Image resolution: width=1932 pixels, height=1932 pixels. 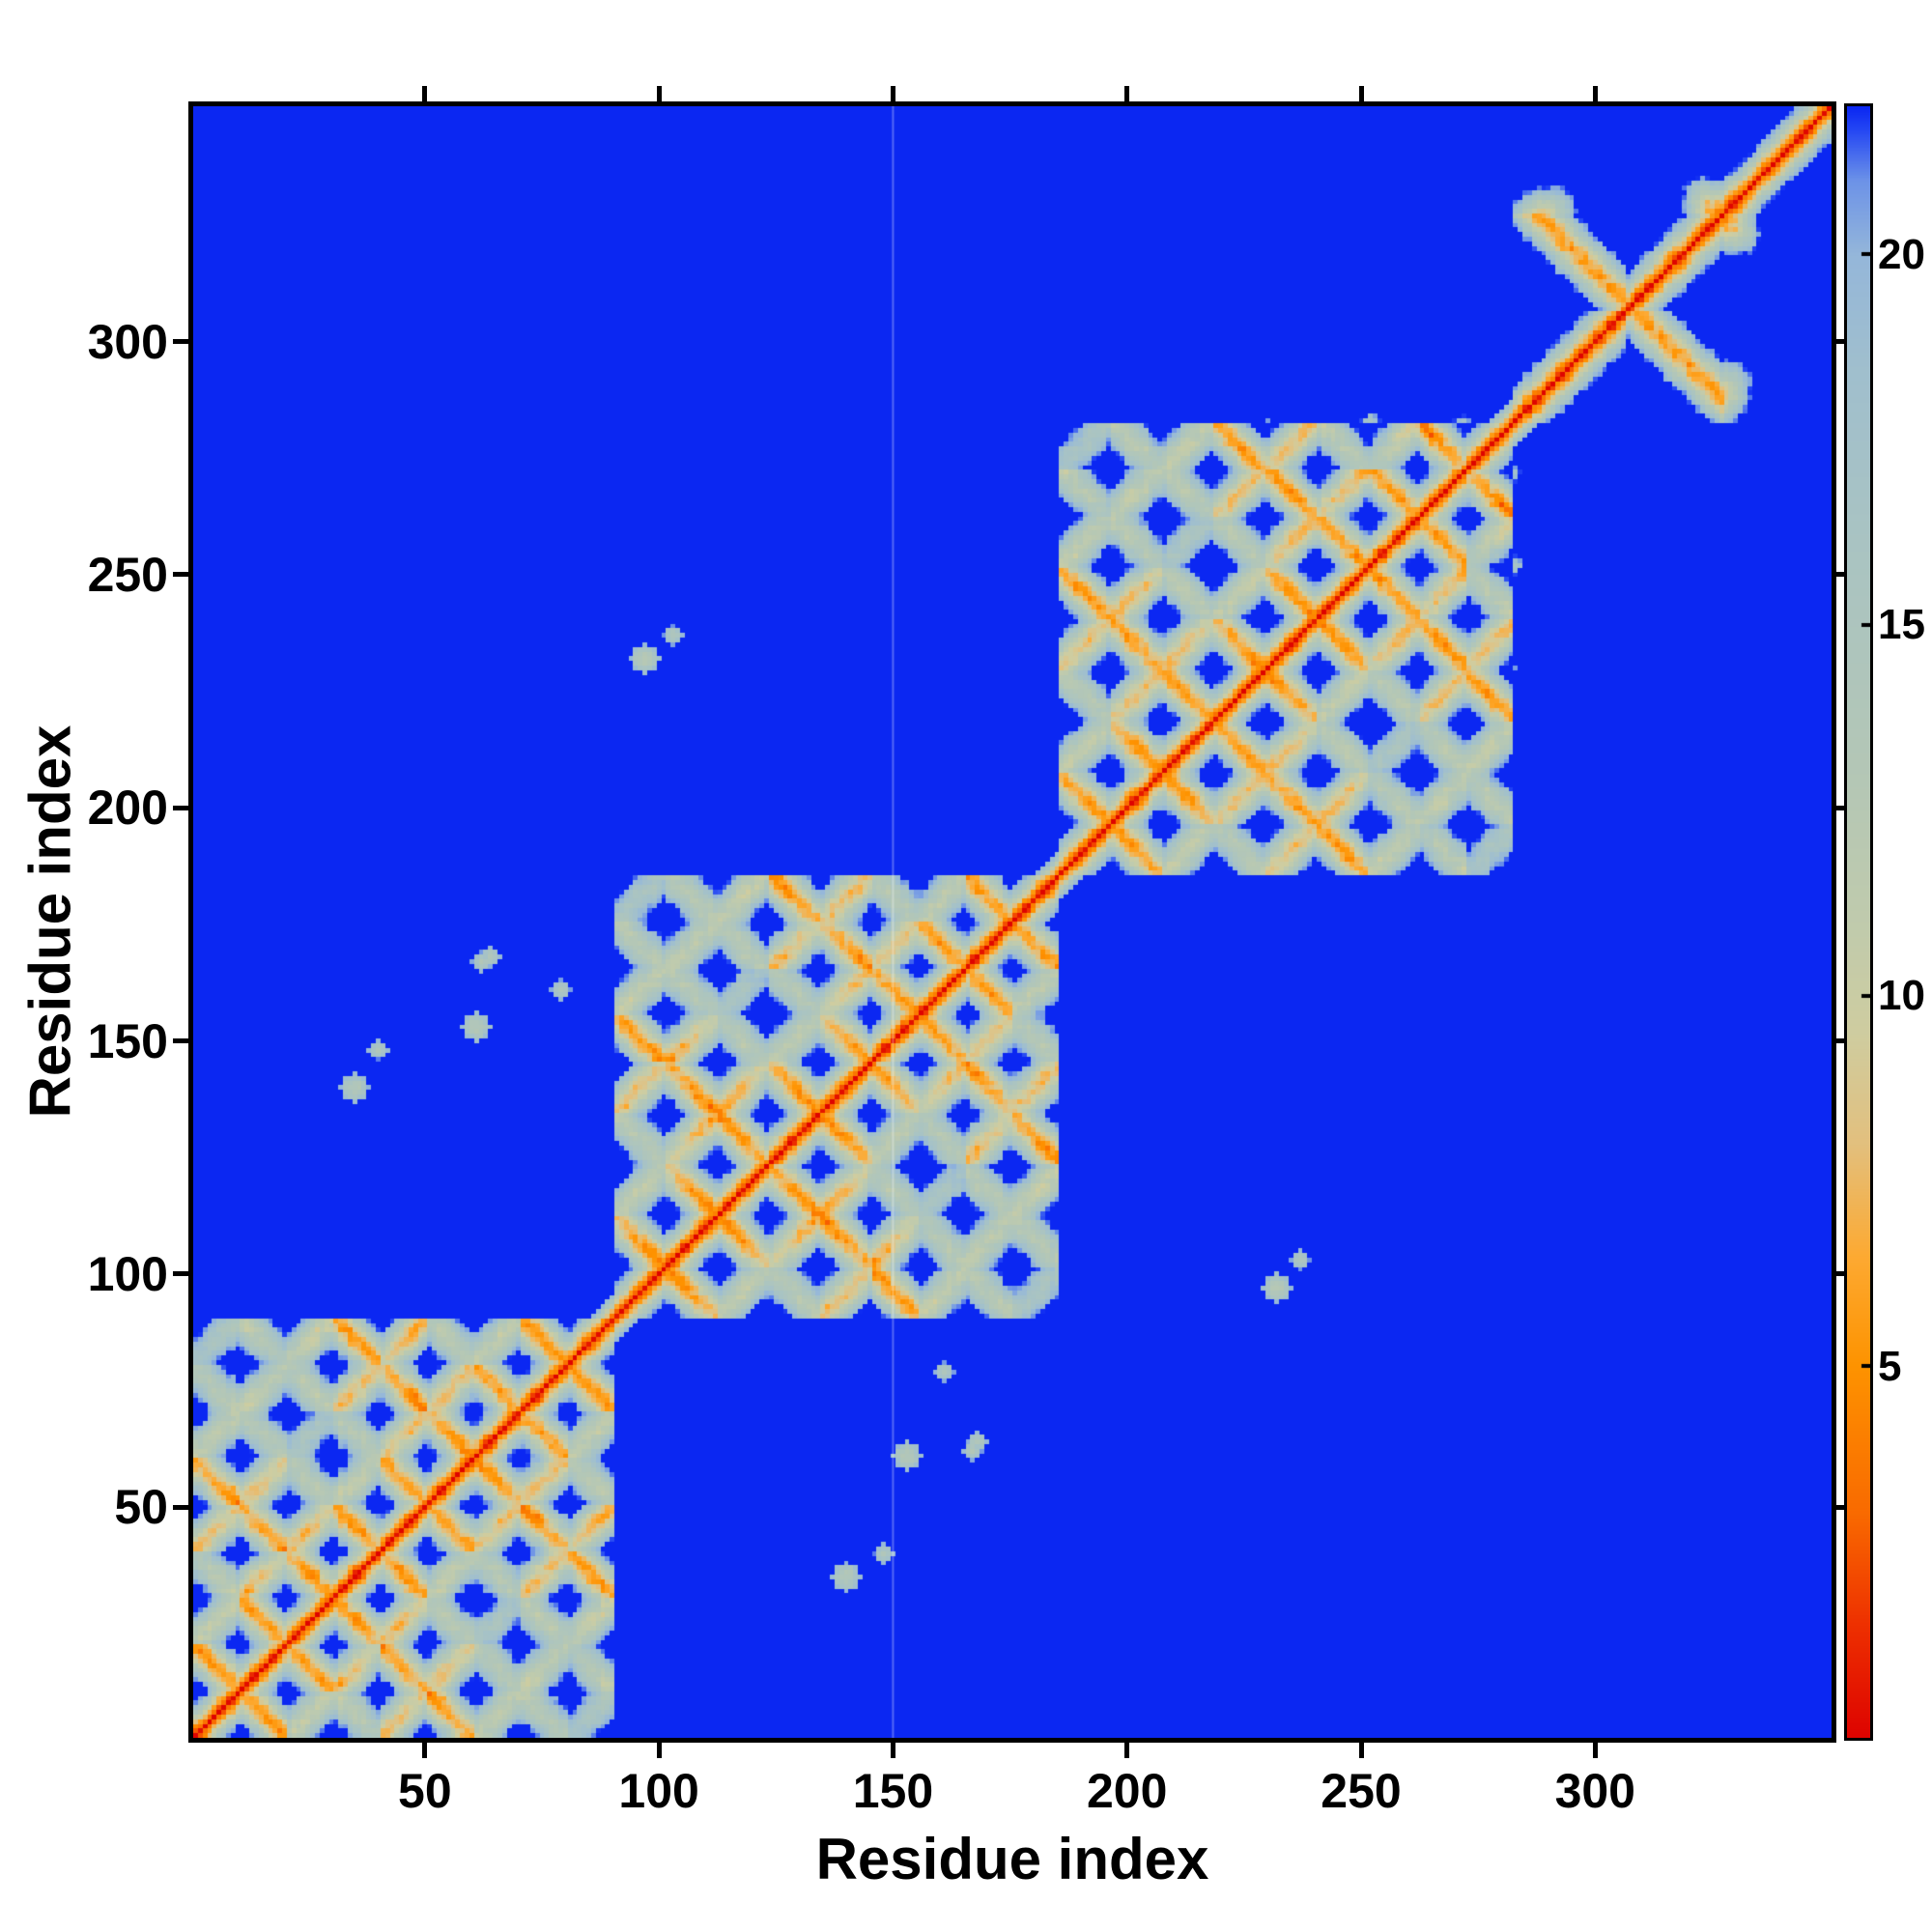 What do you see at coordinates (893, 1791) in the screenshot?
I see `x-tick-label: 150` at bounding box center [893, 1791].